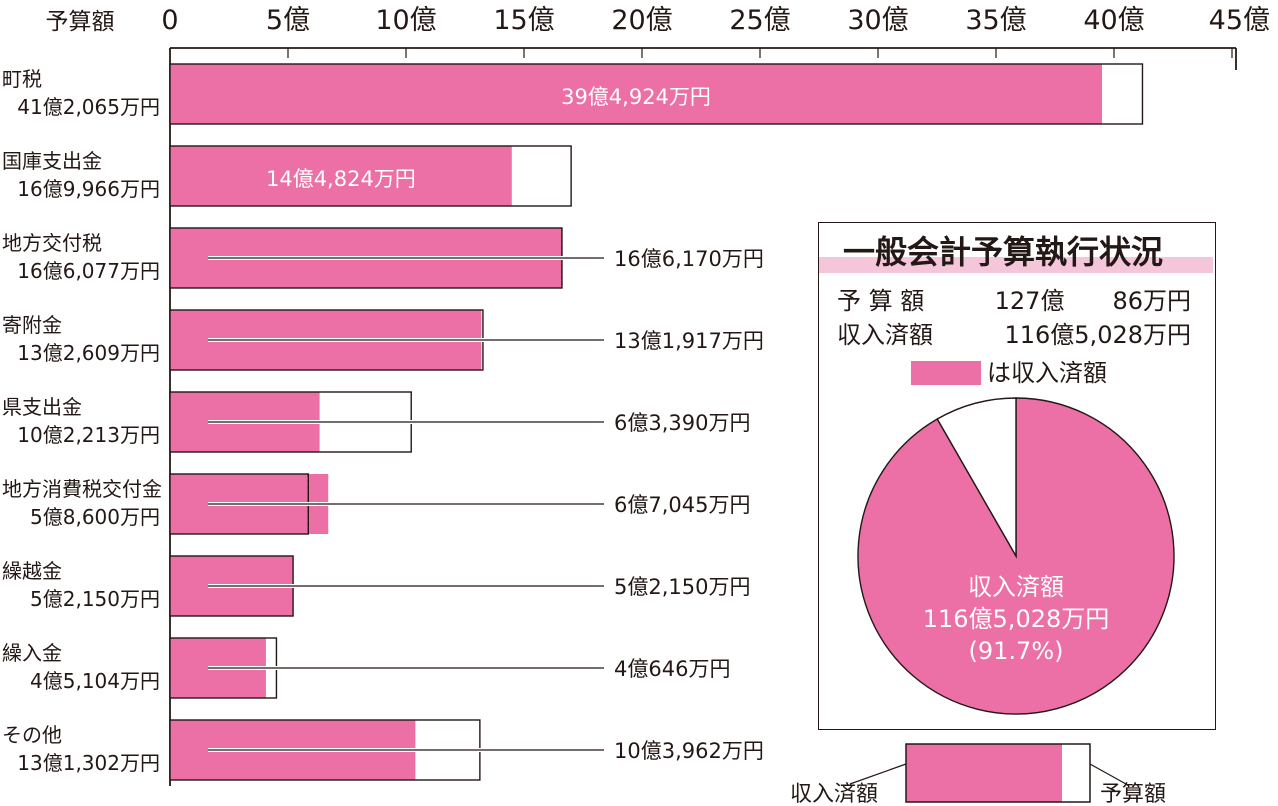 This screenshot has height=806, width=1278. I want to click on received-value-label: 14億4,824万円, so click(341, 179).